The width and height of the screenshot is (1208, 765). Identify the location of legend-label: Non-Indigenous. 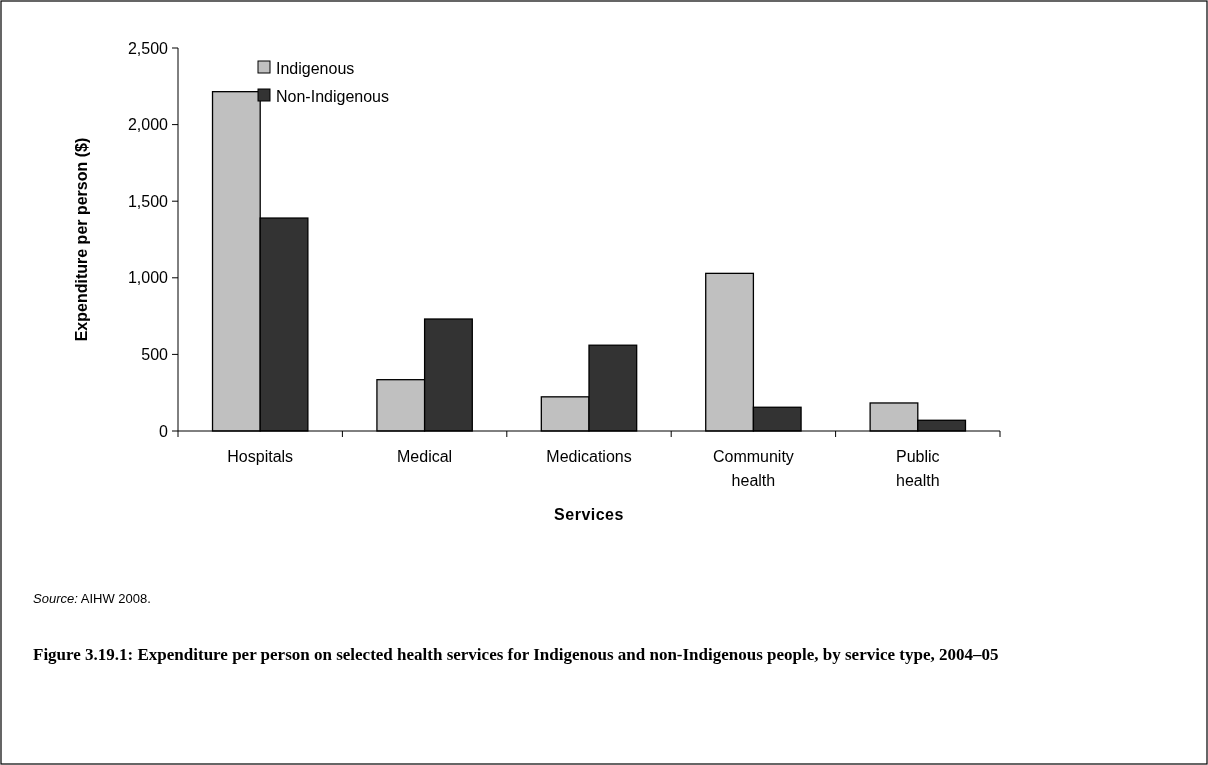
(332, 96).